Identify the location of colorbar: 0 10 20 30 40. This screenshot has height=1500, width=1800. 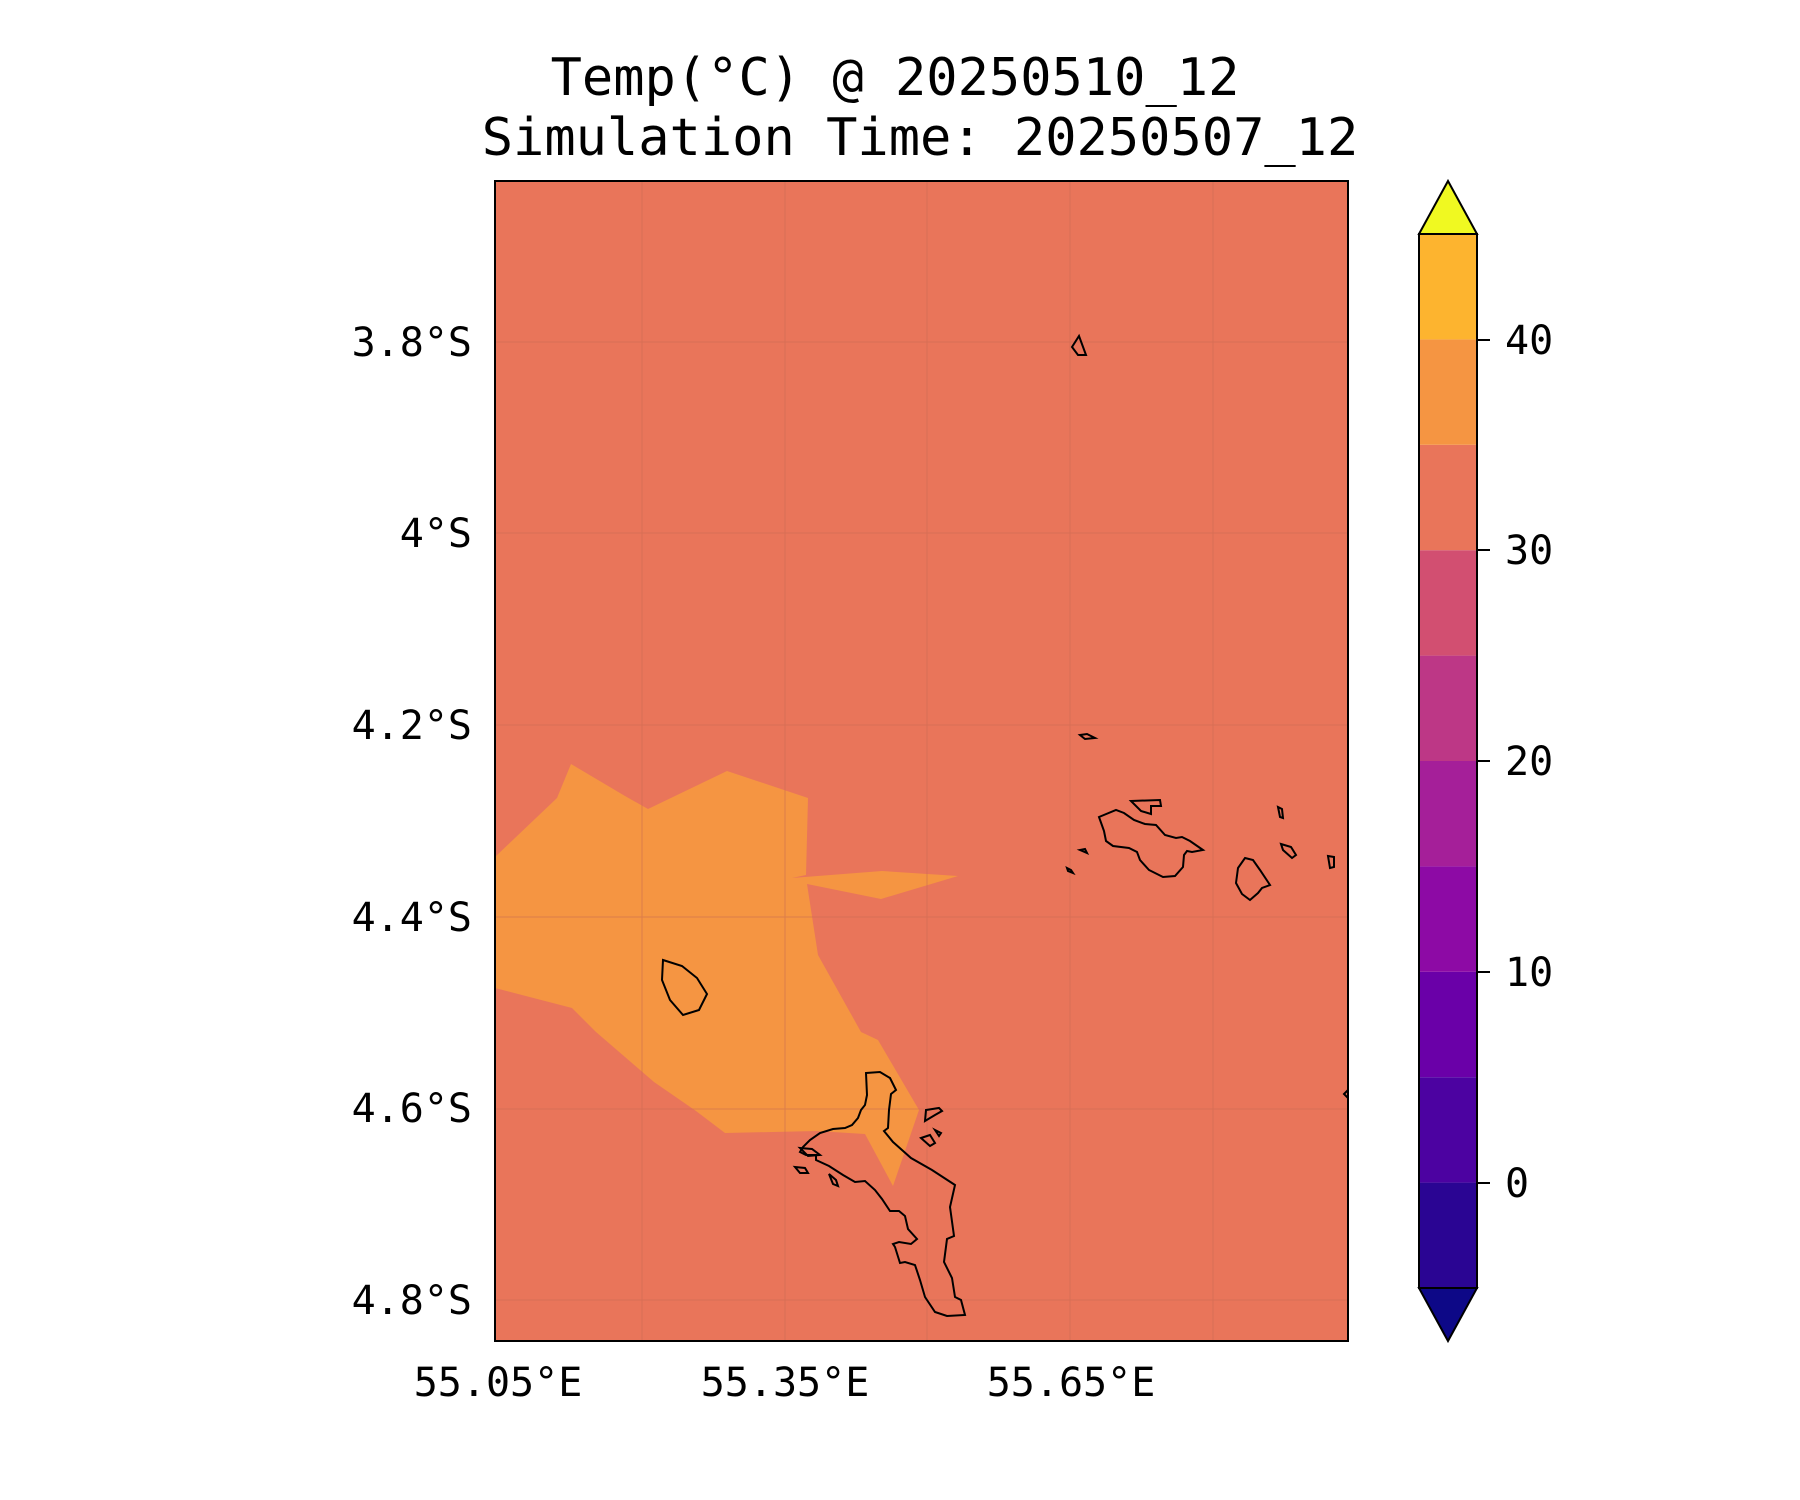
(1485, 761).